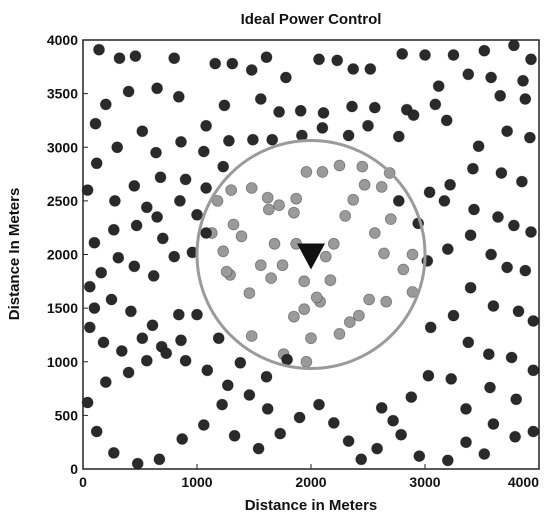 The image size is (558, 516). What do you see at coordinates (62, 308) in the screenshot?
I see `y-tick-label: 1500` at bounding box center [62, 308].